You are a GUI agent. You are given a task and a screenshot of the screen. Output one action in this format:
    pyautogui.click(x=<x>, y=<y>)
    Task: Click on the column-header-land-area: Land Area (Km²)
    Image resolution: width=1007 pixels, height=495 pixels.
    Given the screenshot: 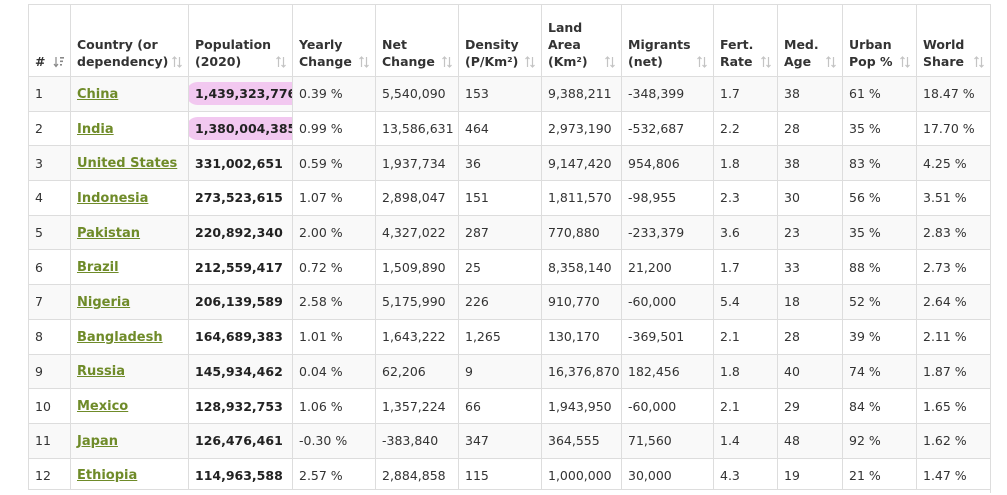 What is the action you would take?
    pyautogui.click(x=581, y=40)
    